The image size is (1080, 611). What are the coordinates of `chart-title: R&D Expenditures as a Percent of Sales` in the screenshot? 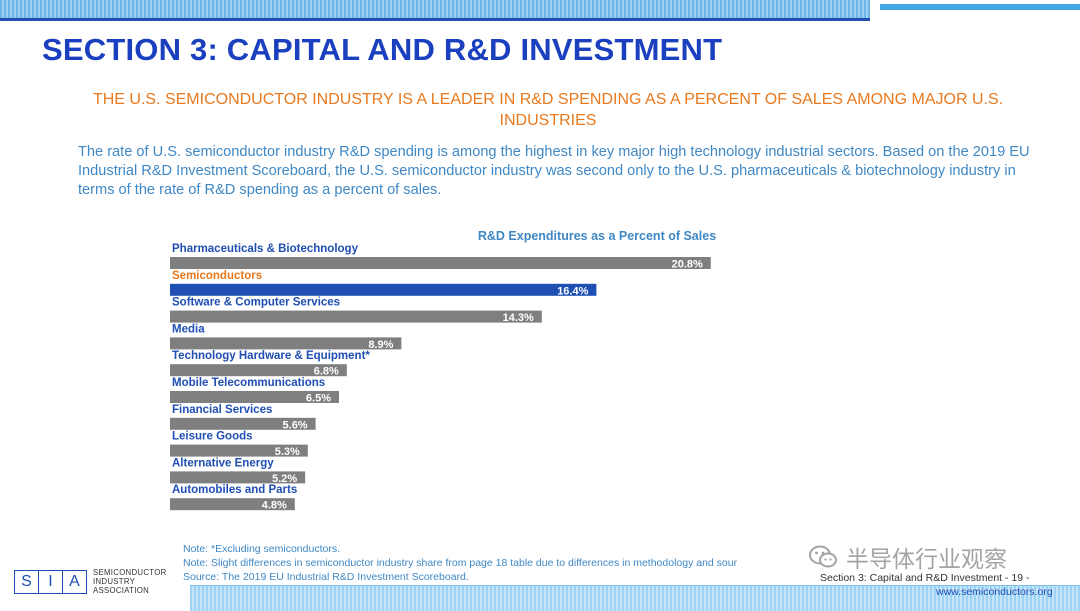 It's located at (597, 236).